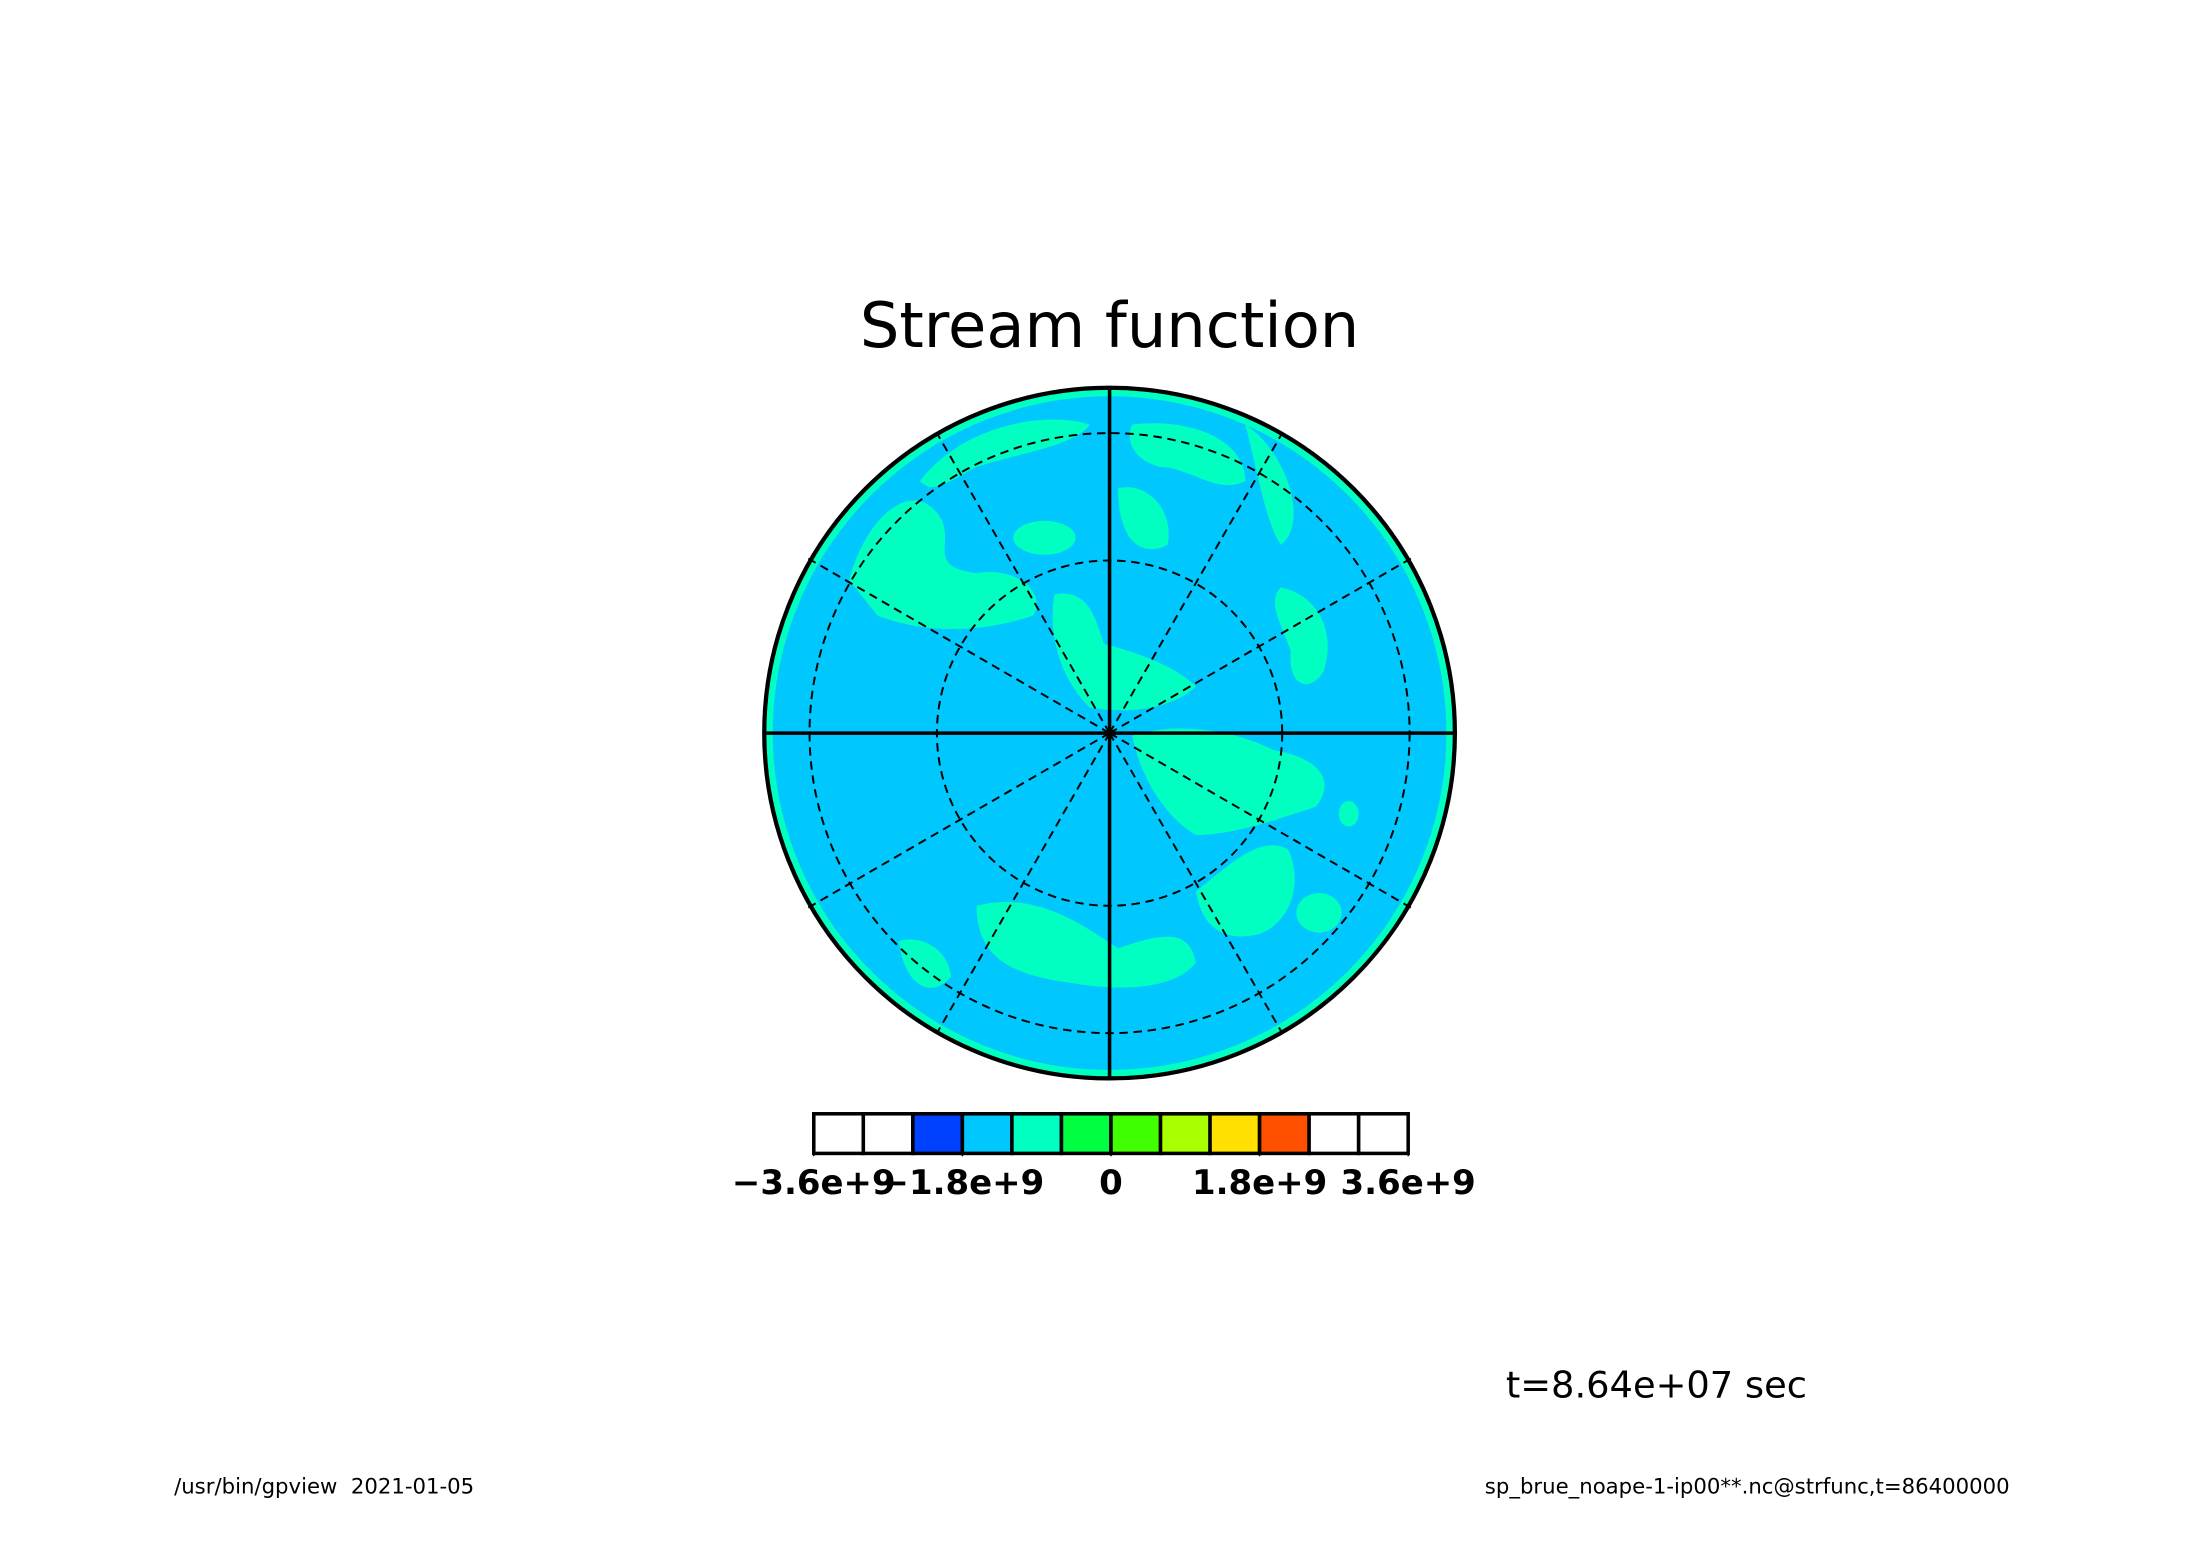 The image size is (2188, 1546). What do you see at coordinates (1104, 1157) in the screenshot?
I see `colorbar: −3.6e+9−1.8e+9 0 1.8e+9 3.6e+9` at bounding box center [1104, 1157].